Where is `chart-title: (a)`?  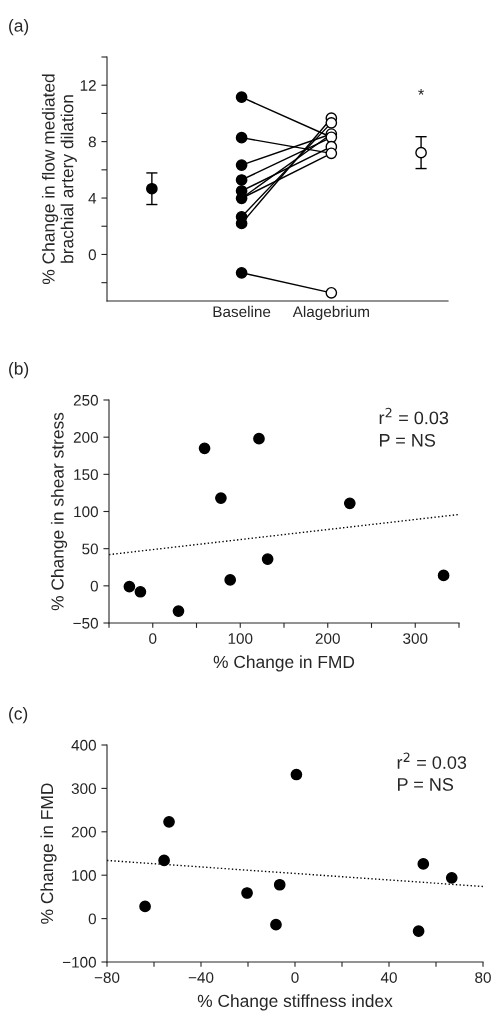
chart-title: (a) is located at coordinates (19, 27).